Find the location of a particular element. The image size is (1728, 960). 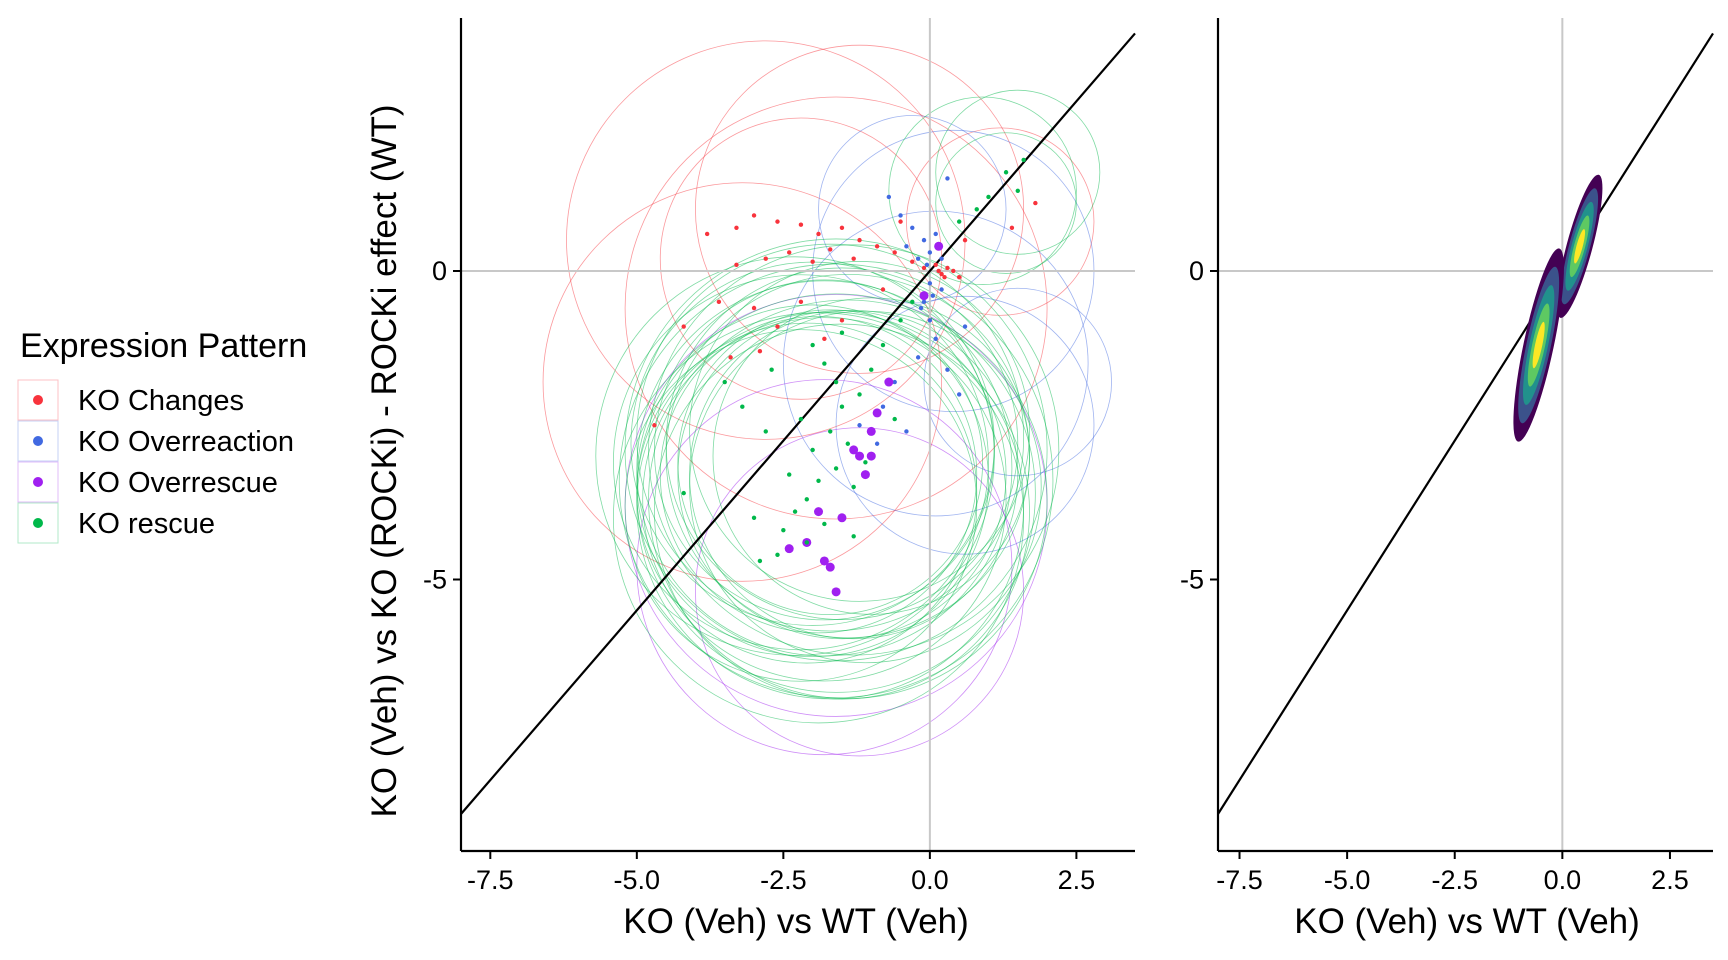

y-tick-label: -5 is located at coordinates (435, 580).